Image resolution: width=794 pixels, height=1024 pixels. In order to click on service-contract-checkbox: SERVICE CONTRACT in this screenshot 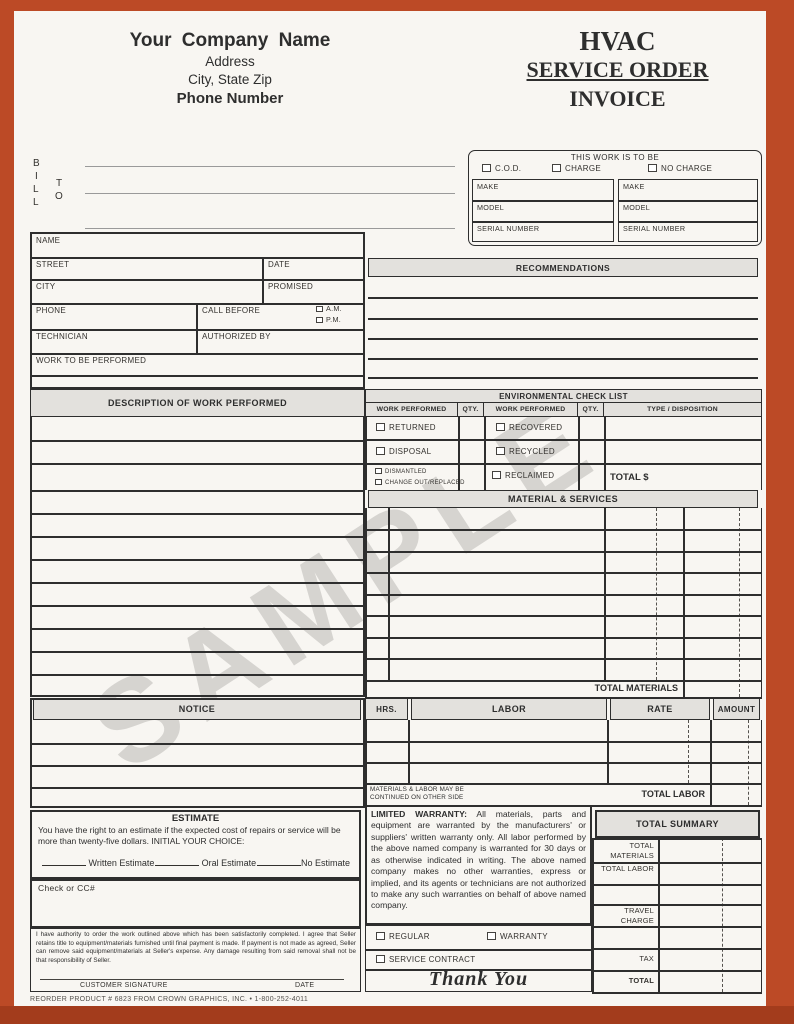, I will do `click(425, 959)`.